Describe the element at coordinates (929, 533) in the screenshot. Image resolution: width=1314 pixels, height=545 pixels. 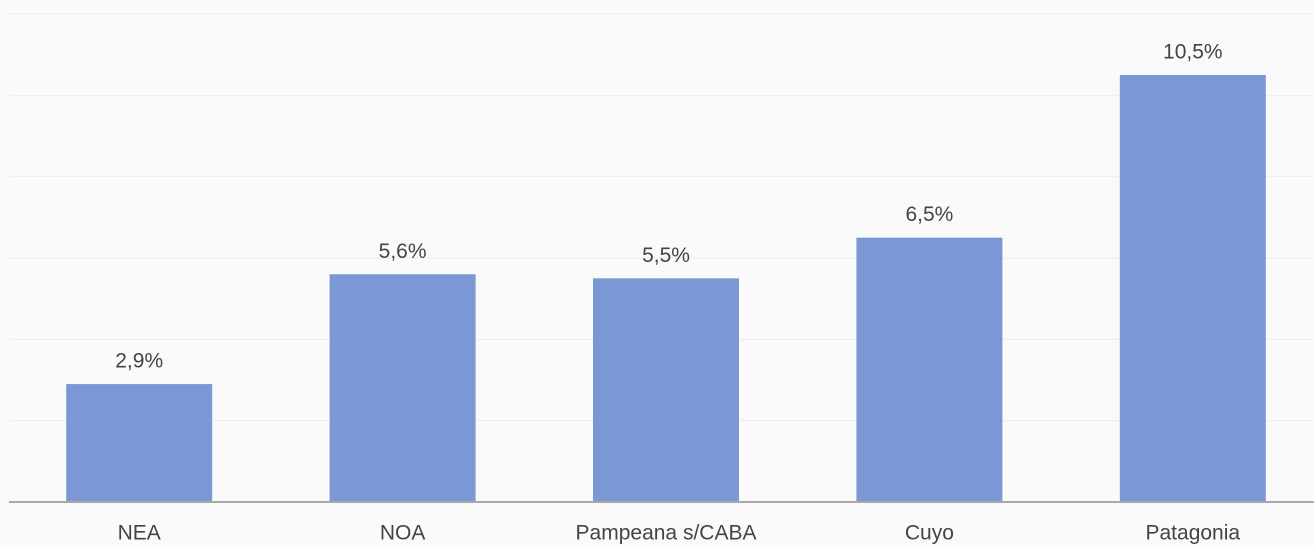
I see `x-tick-label: Cuyo` at that location.